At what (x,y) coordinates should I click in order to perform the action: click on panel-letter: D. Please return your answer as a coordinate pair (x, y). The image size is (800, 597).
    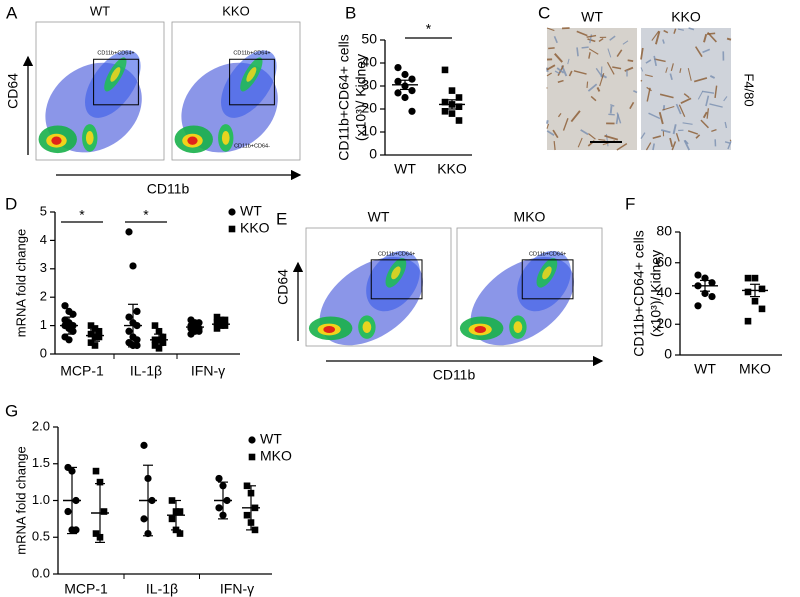
    Looking at the image, I should click on (11, 203).